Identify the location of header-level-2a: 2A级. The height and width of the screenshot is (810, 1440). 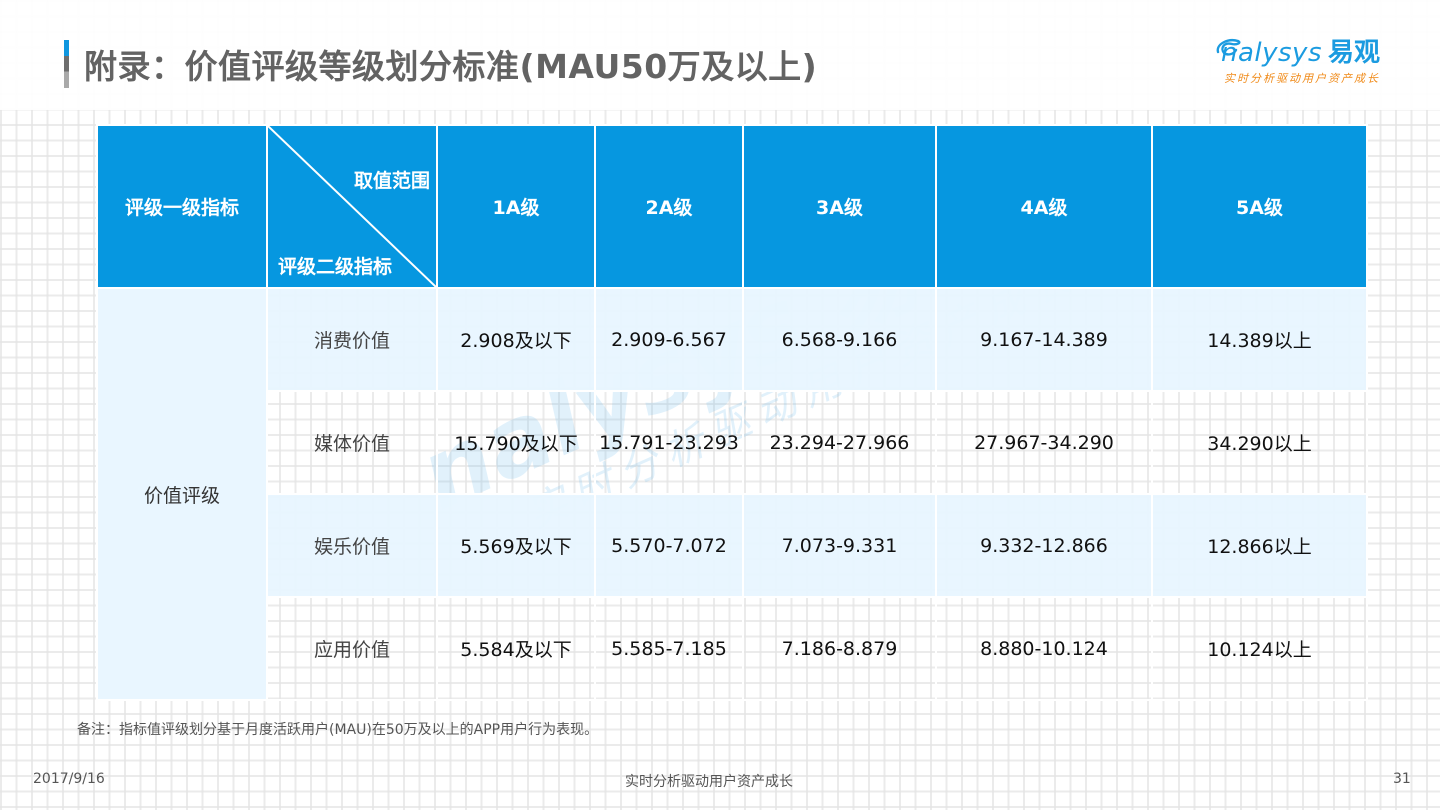
(669, 206).